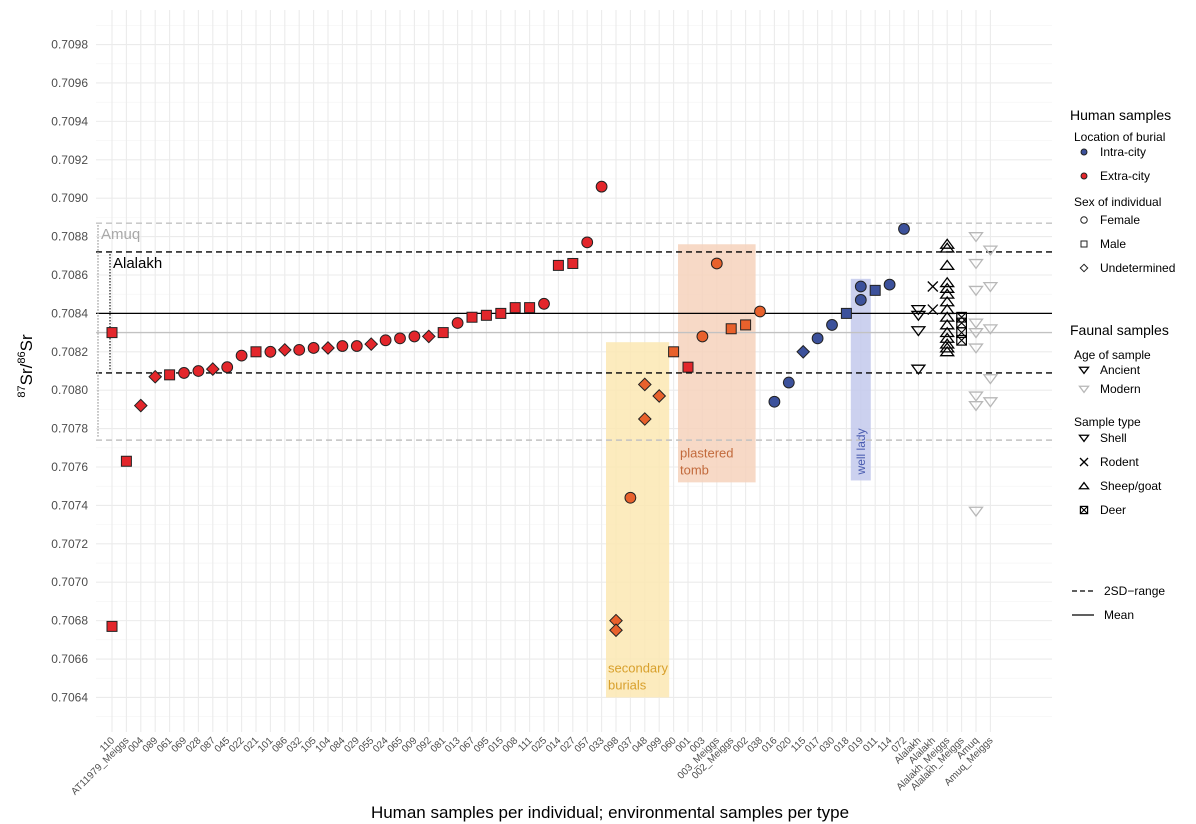 Image resolution: width=1196 pixels, height=824 pixels. What do you see at coordinates (638, 667) in the screenshot?
I see `annotation-label: secondary` at bounding box center [638, 667].